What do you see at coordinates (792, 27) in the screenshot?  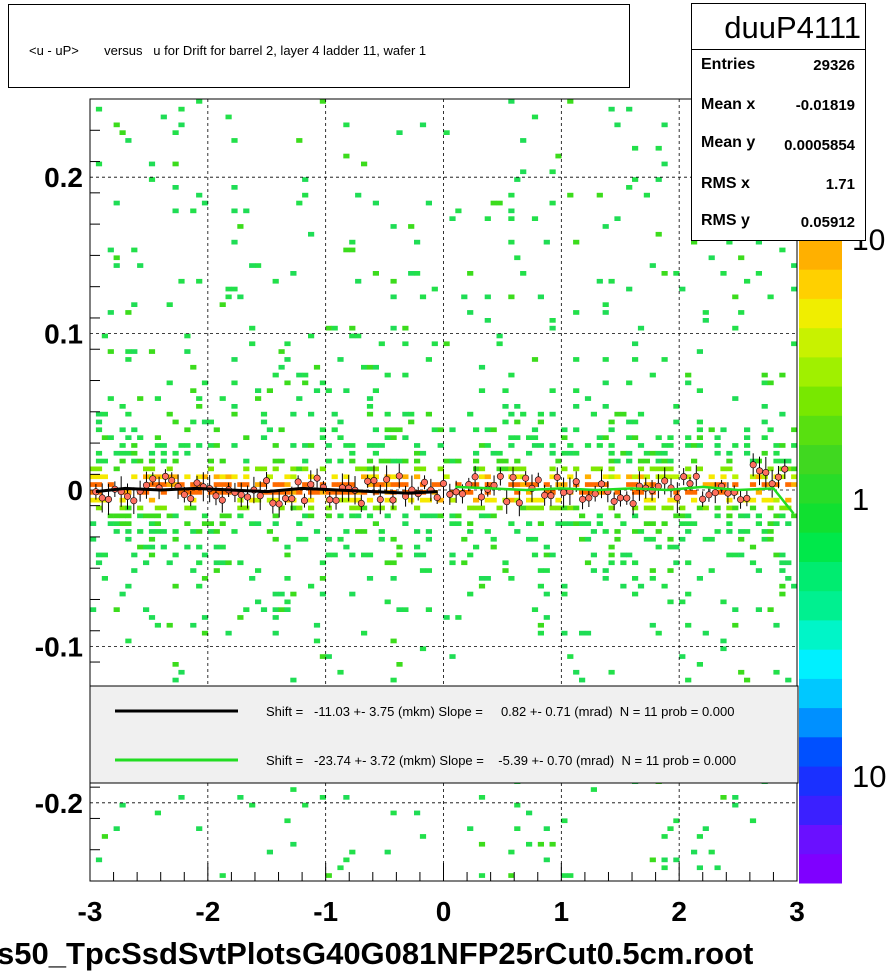 I see `histogram-name: duuP4111` at bounding box center [792, 27].